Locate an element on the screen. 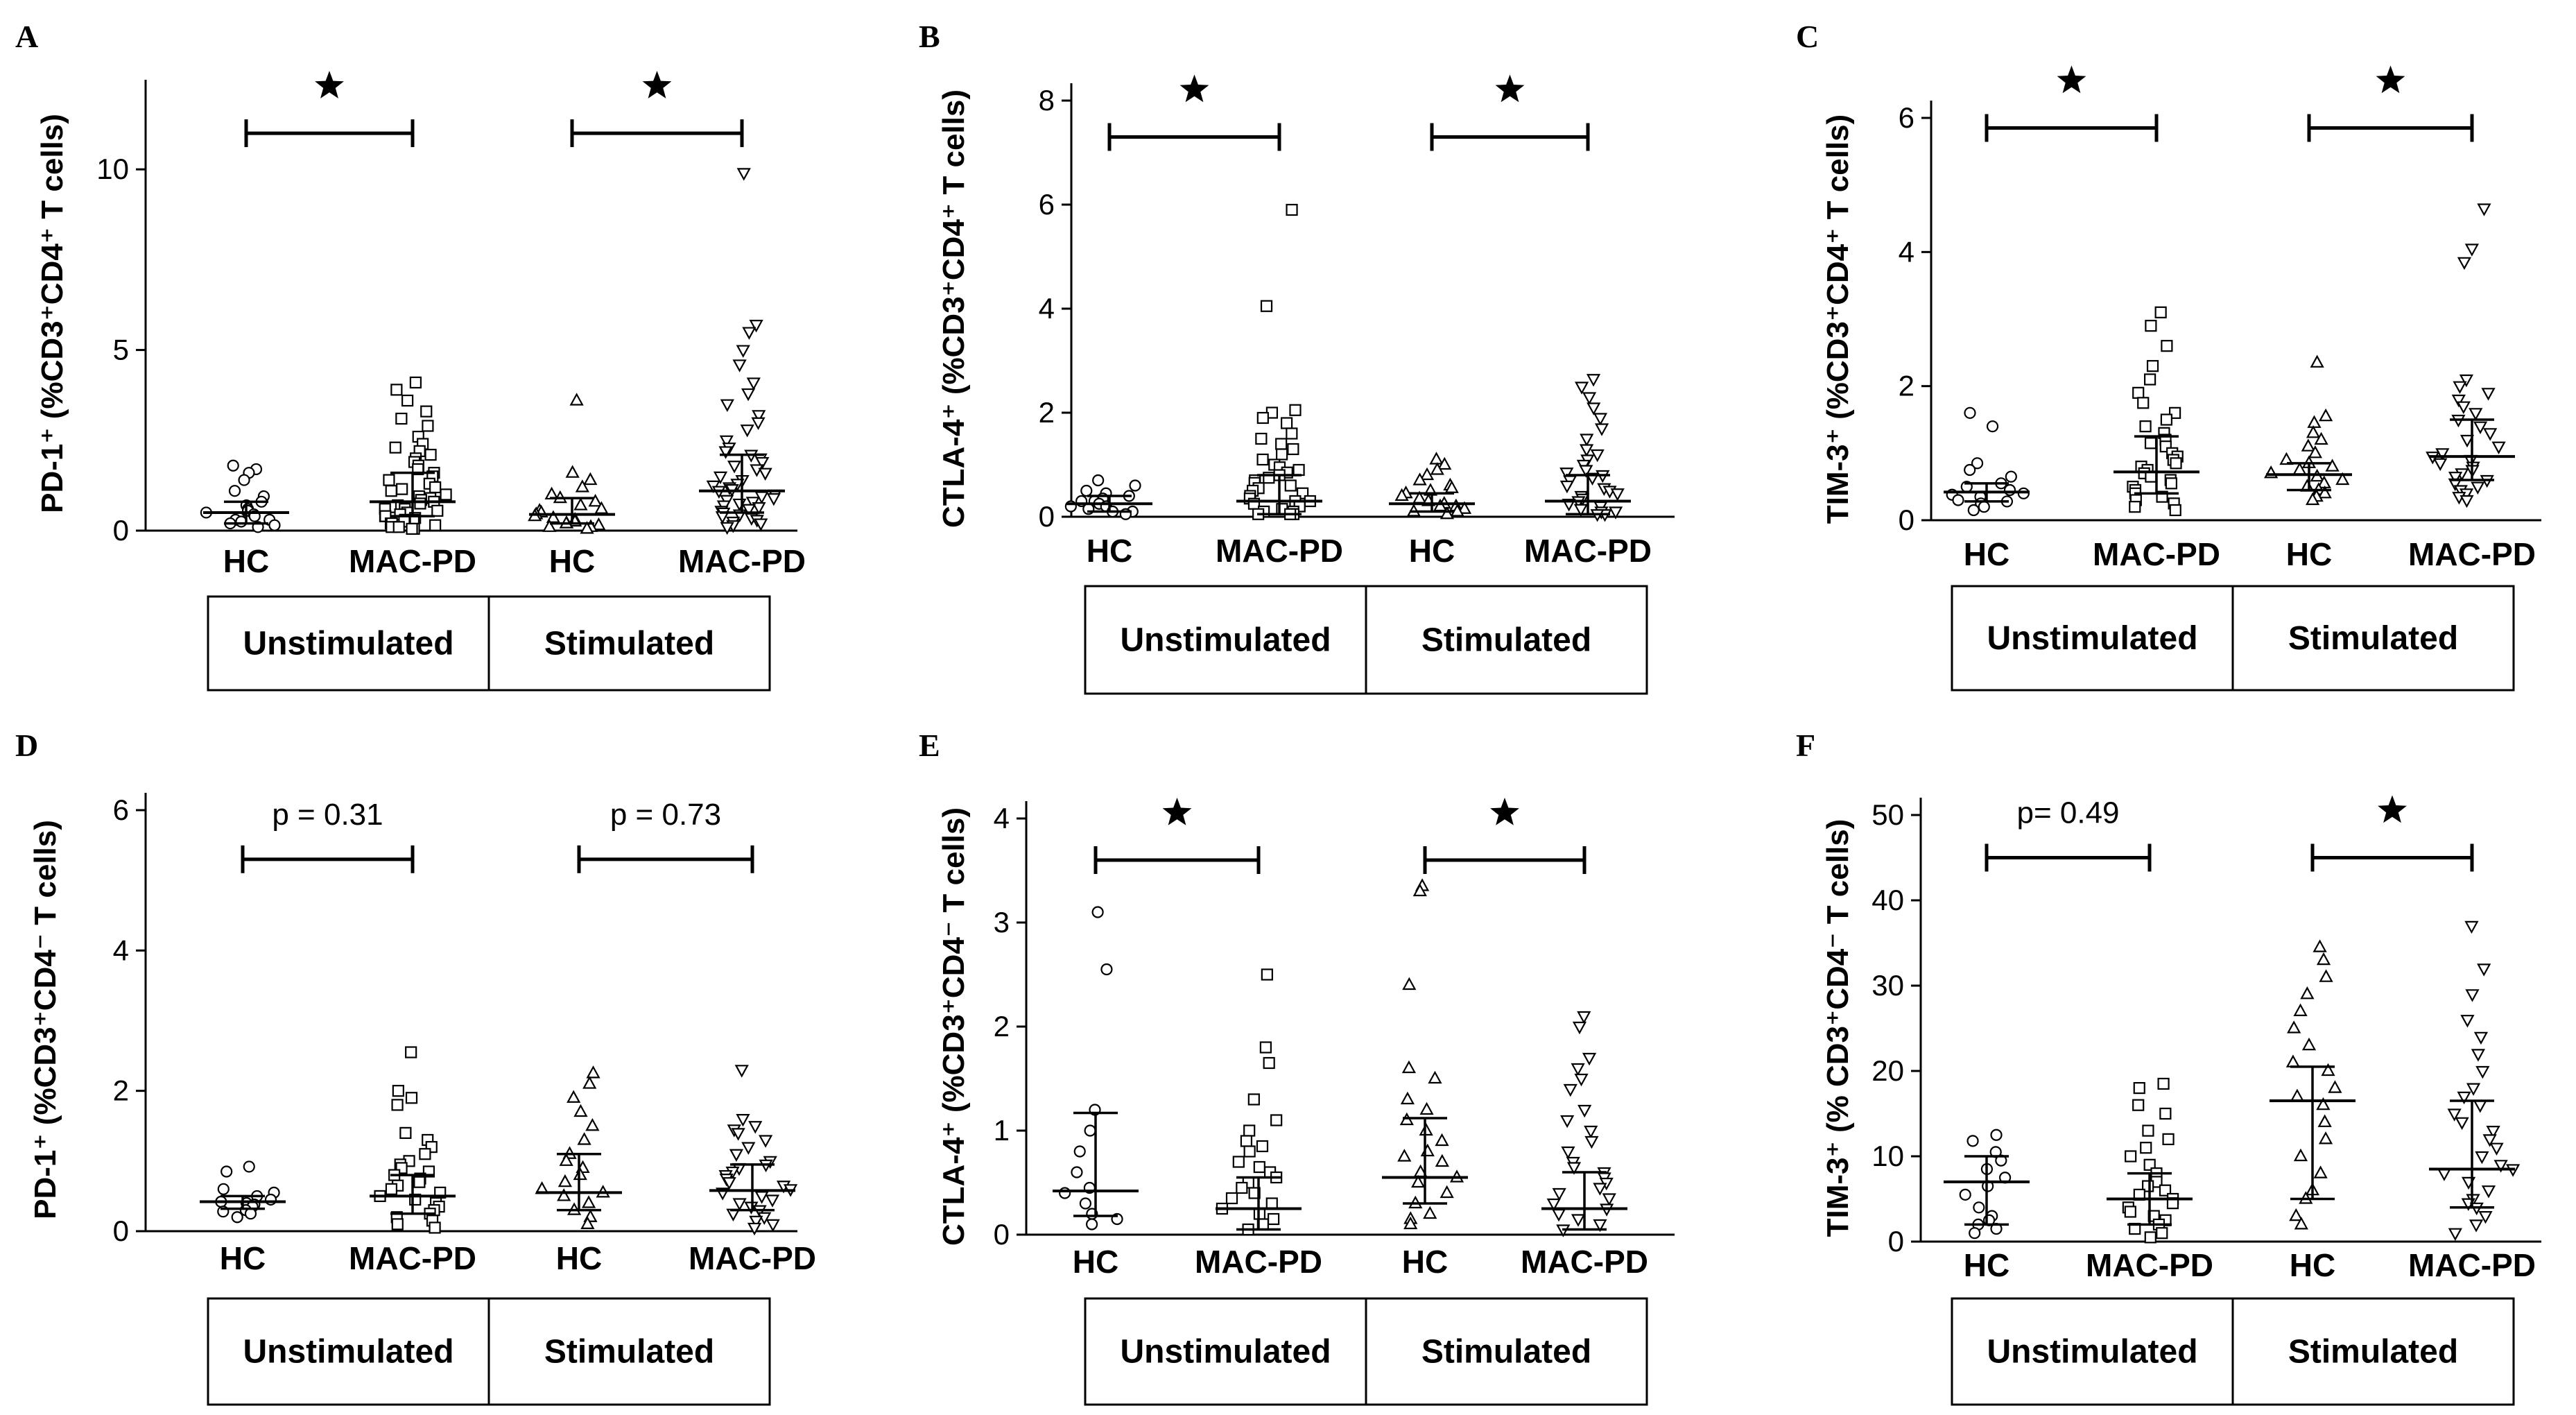 The width and height of the screenshot is (2576, 1415). panel-letter: E is located at coordinates (929, 745).